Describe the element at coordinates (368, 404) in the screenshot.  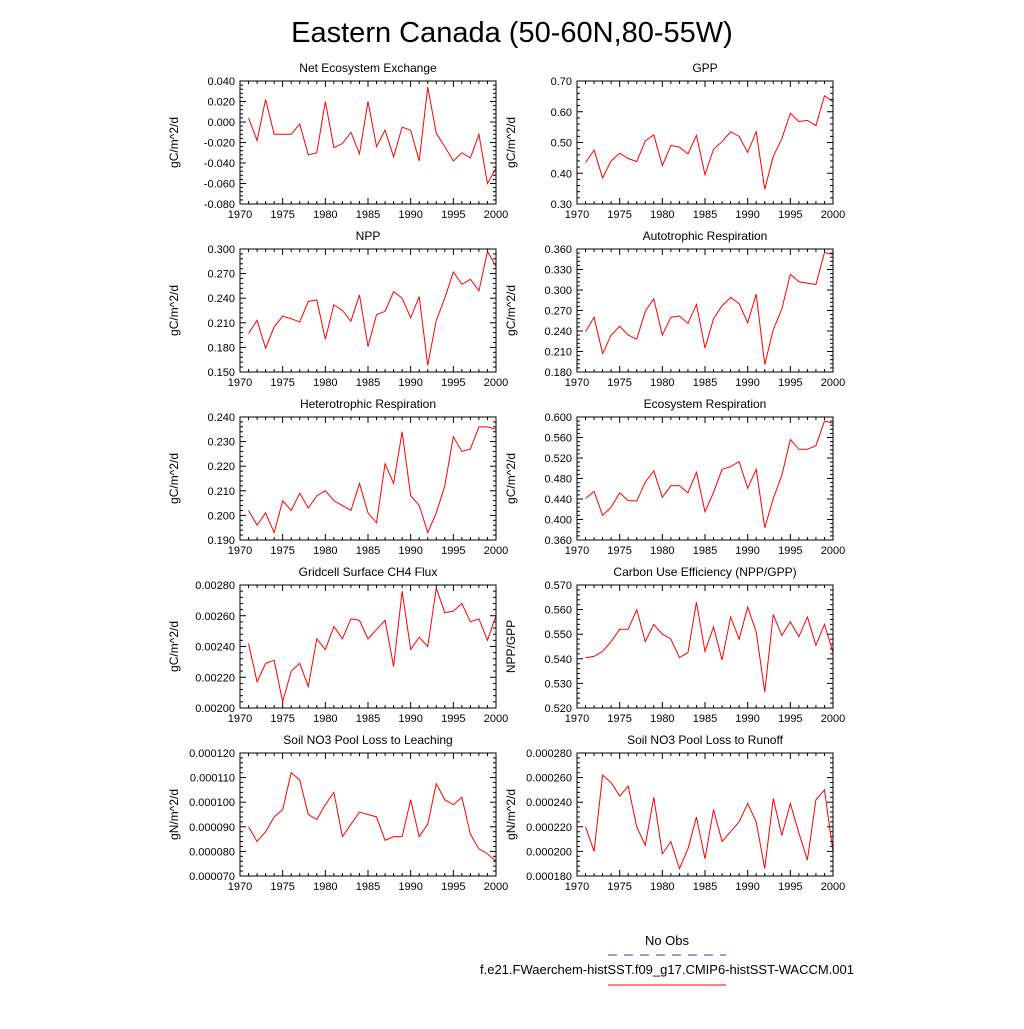
I see `chart-title: Heterotrophic Respiration` at that location.